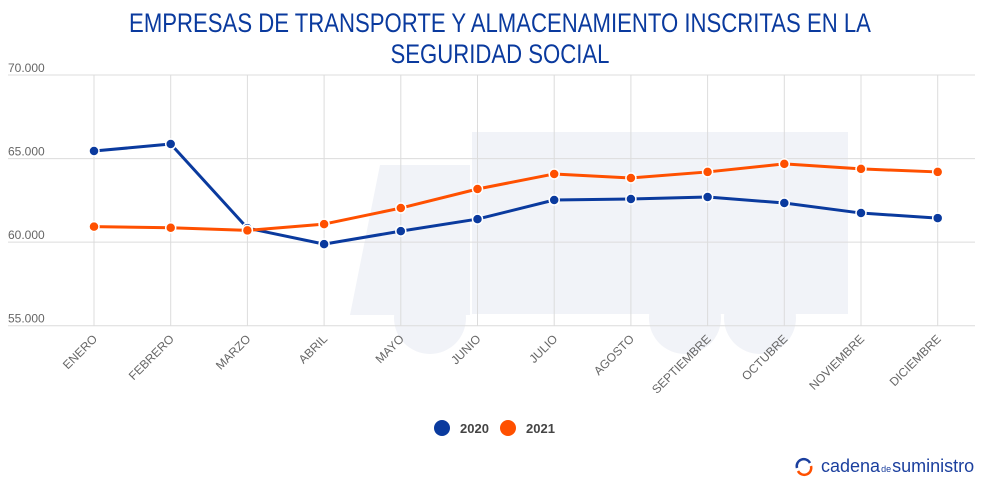 The height and width of the screenshot is (500, 1000). Describe the element at coordinates (614, 355) in the screenshot. I see `x-tick-label: AGOSTO` at that location.